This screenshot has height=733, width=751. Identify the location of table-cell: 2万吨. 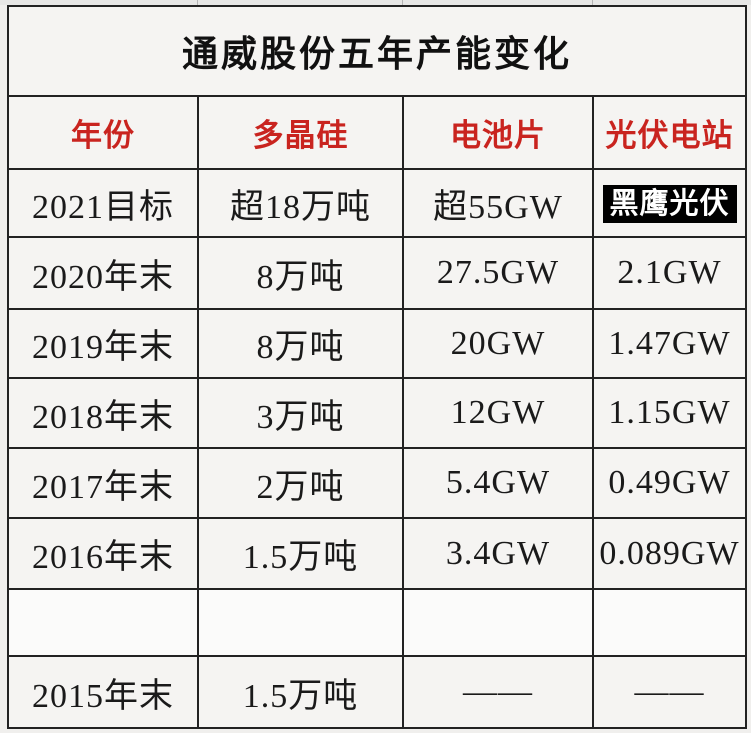
(300, 483).